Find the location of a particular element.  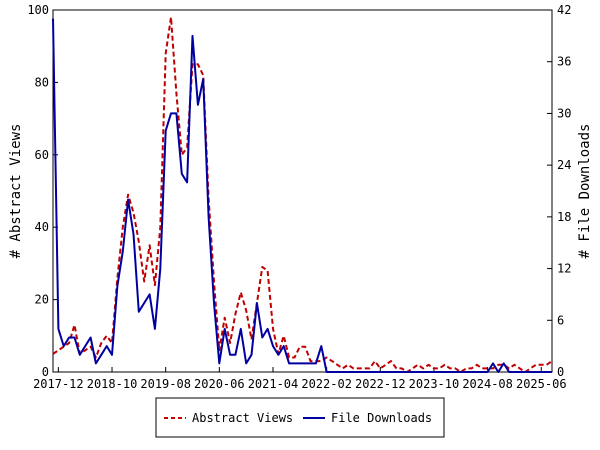

x-tick-label: 2022-12 is located at coordinates (380, 384).